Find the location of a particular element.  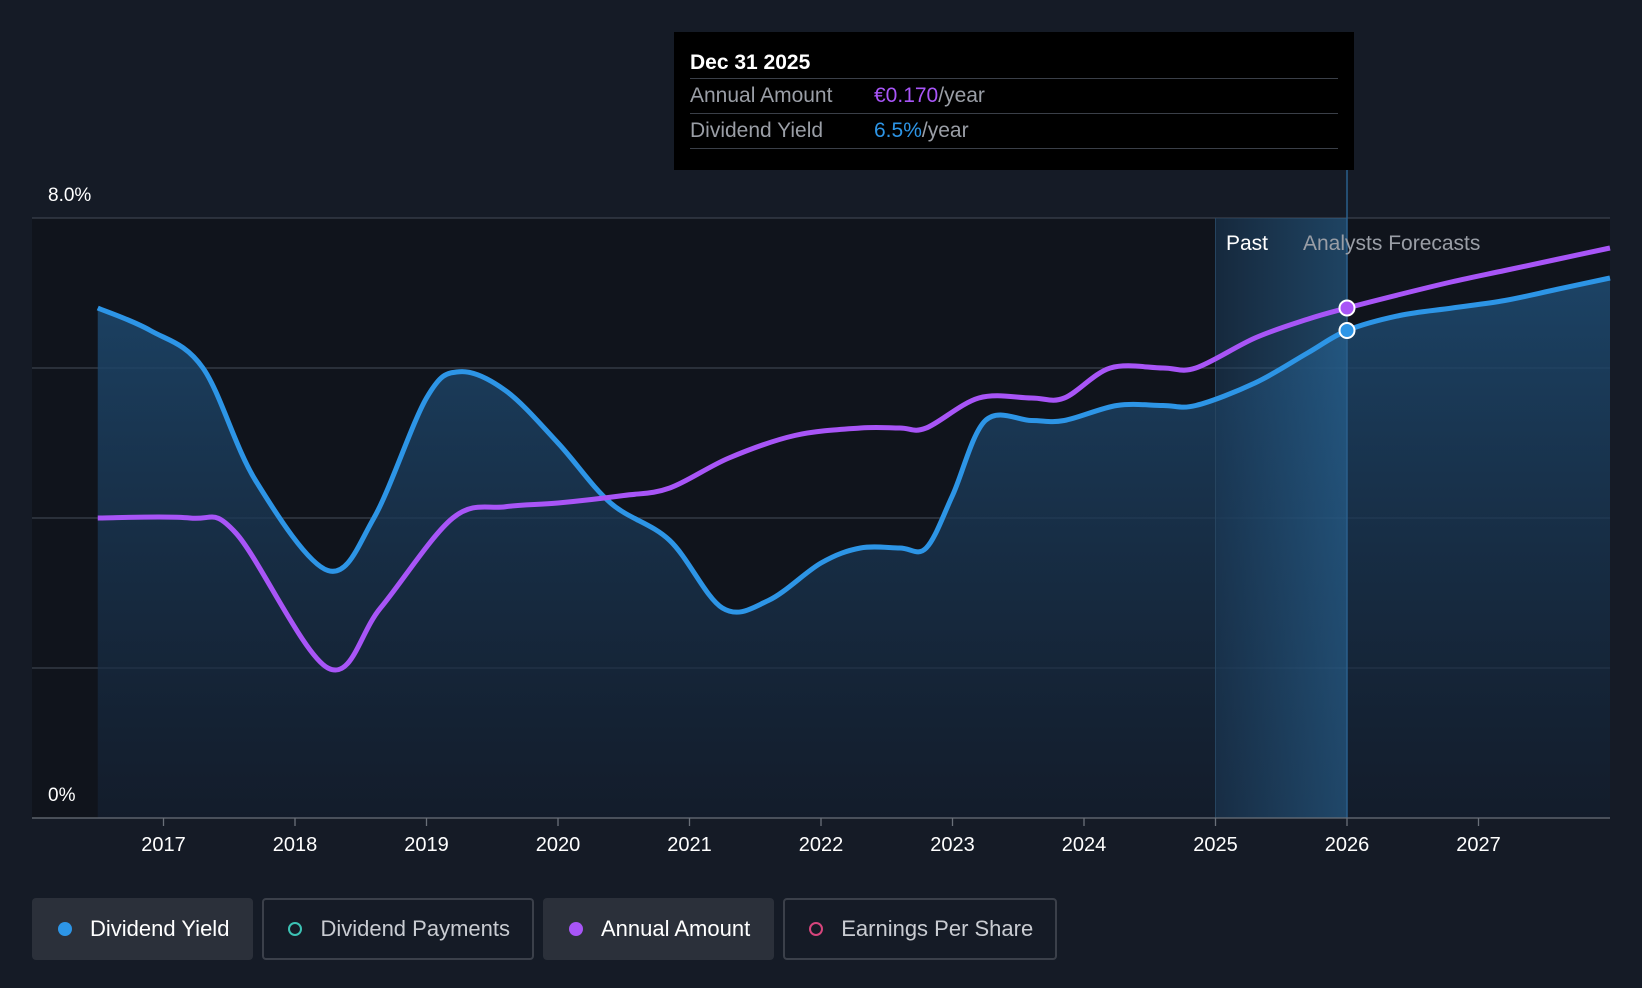

legend-dividend-payments: Dividend Payments is located at coordinates (398, 929).